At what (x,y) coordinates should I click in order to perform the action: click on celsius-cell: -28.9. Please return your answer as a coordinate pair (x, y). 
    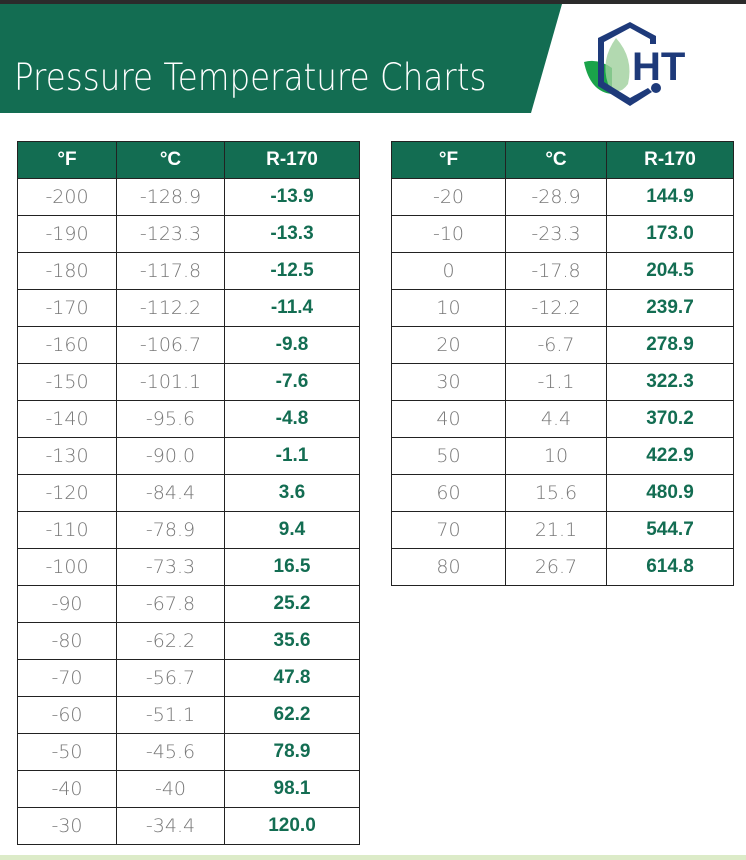
    Looking at the image, I should click on (556, 197).